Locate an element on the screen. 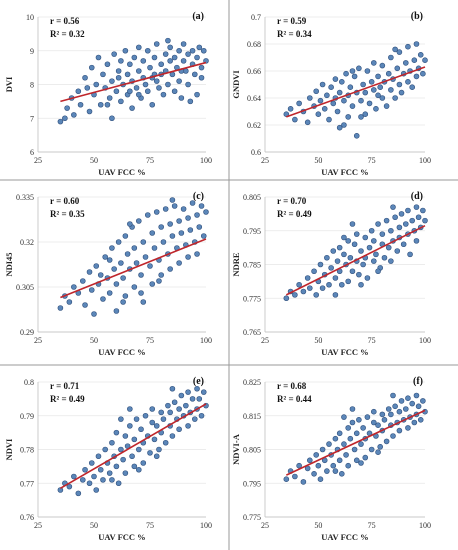 This screenshot has width=458, height=550. y-tick-label: 0.785 is located at coordinates (252, 265).